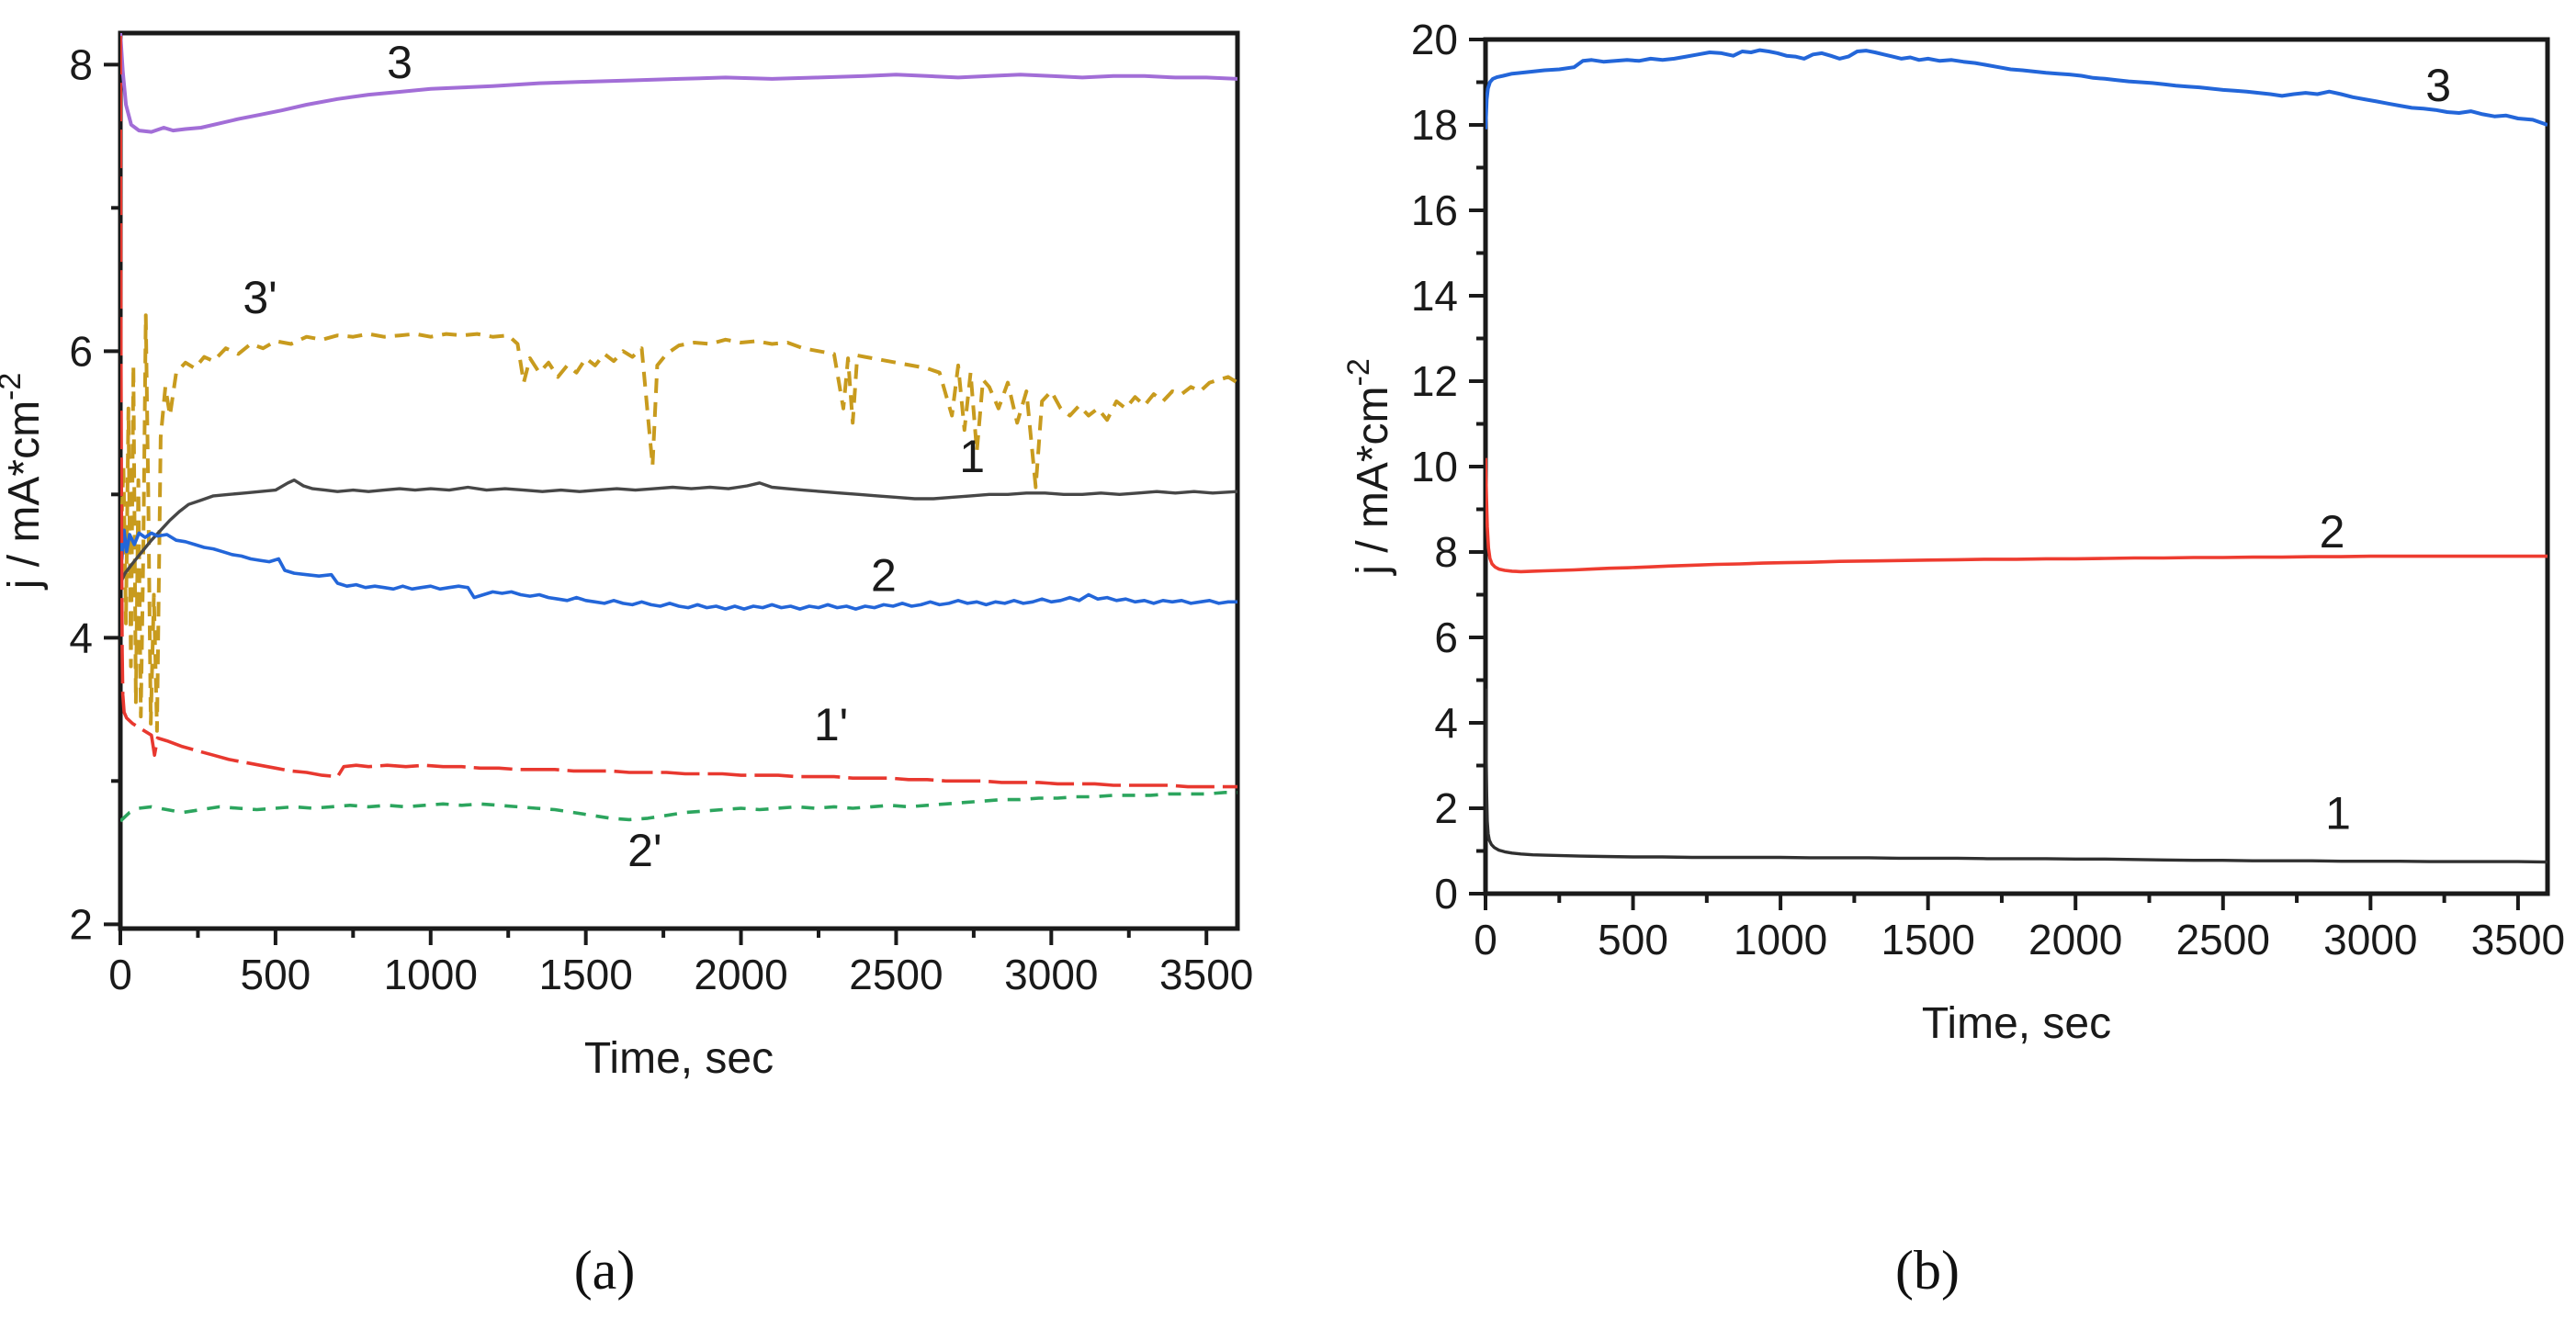 This screenshot has width=2576, height=1318. What do you see at coordinates (1434, 39) in the screenshot?
I see `y-tick-label: 20` at bounding box center [1434, 39].